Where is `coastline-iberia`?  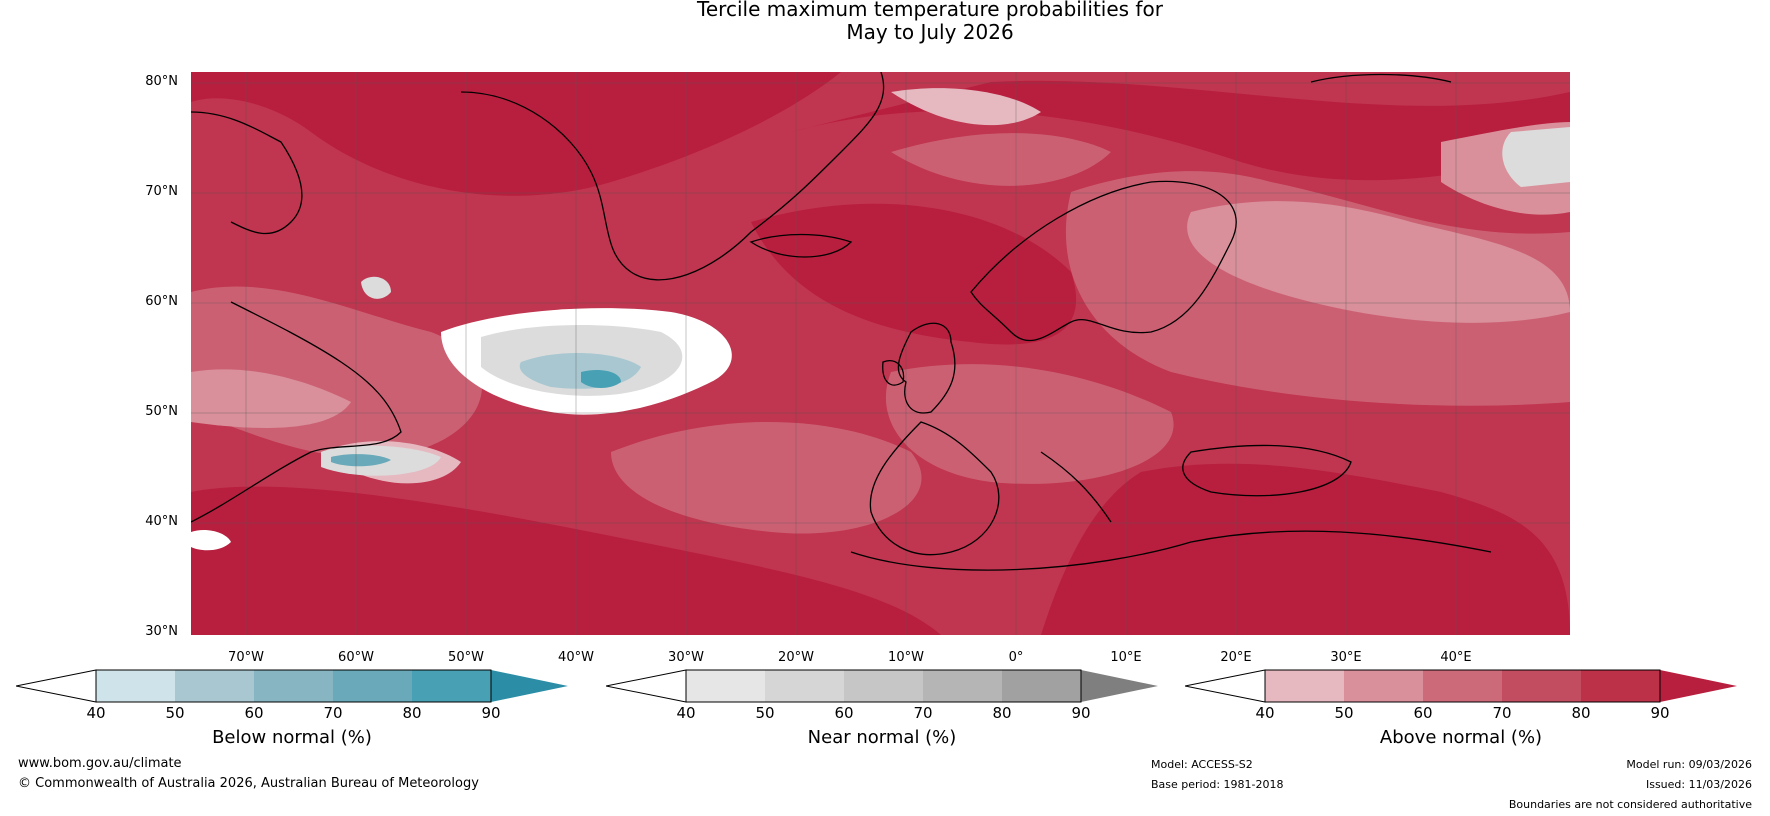
coastline-iberia is located at coordinates (934, 488).